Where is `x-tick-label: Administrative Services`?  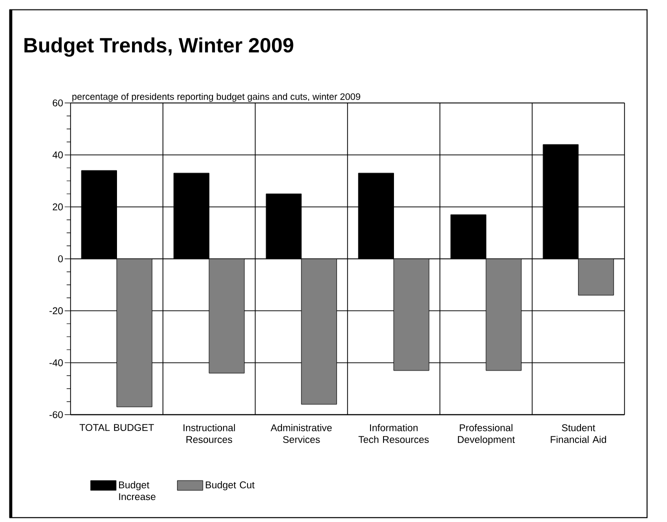
x-tick-label: Administrative Services is located at coordinates (301, 434).